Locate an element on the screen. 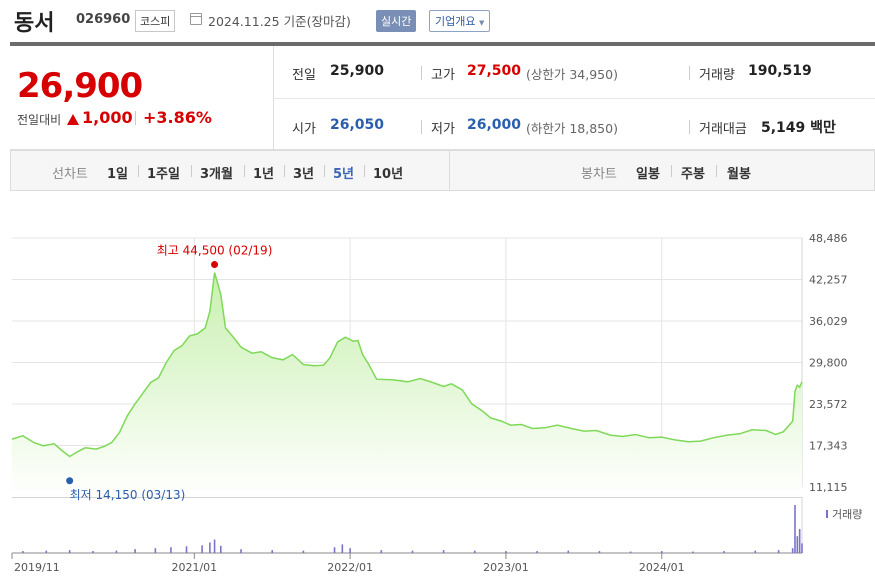 Image resolution: width=875 pixels, height=580 pixels. low-label: 저가 is located at coordinates (443, 129).